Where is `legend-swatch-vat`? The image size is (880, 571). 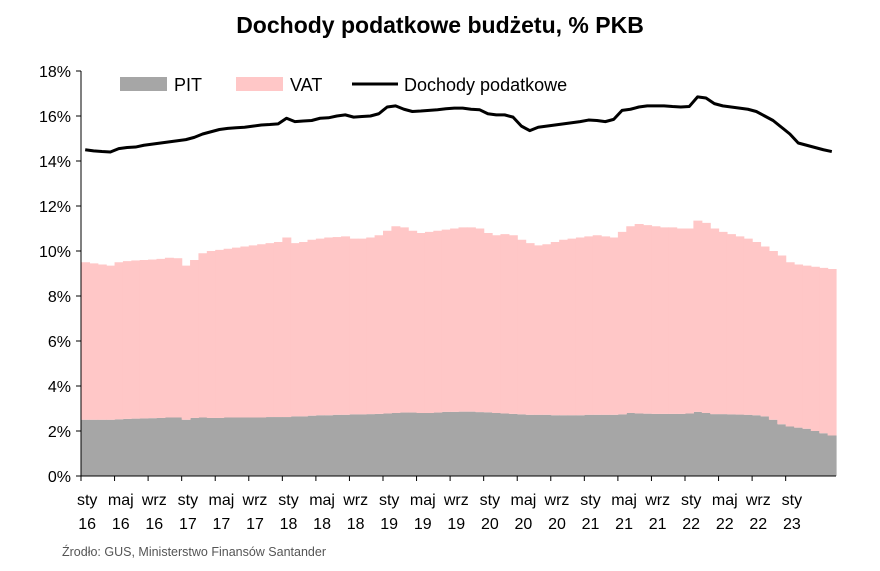
legend-swatch-vat is located at coordinates (259, 84).